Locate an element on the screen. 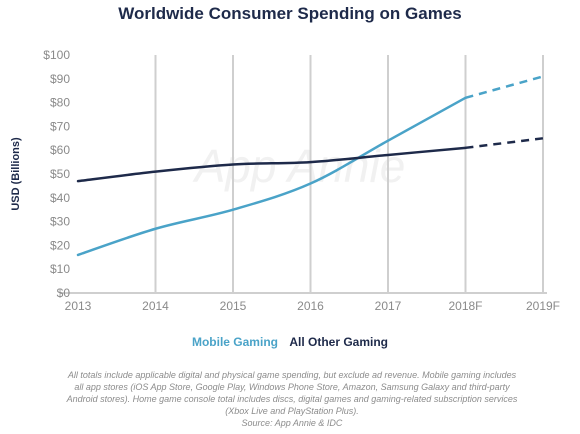  x-tick-label: 2017 is located at coordinates (388, 306).